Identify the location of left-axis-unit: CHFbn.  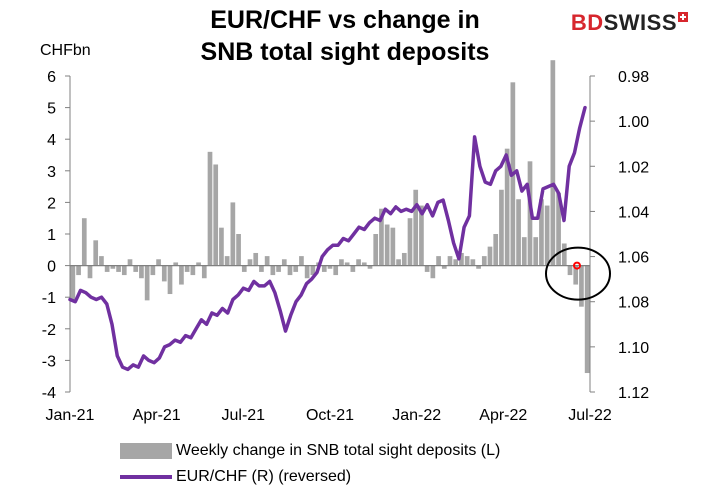
(65, 50).